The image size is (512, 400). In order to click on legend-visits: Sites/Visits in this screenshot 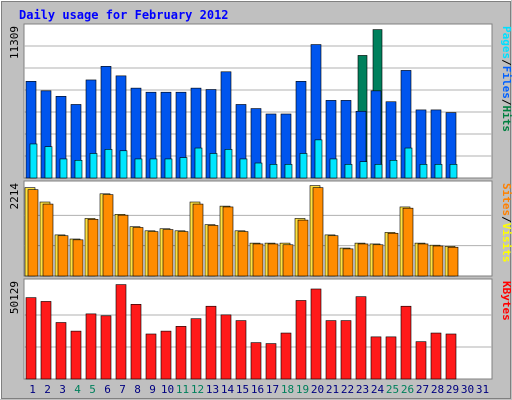, I will do `click(506, 223)`.